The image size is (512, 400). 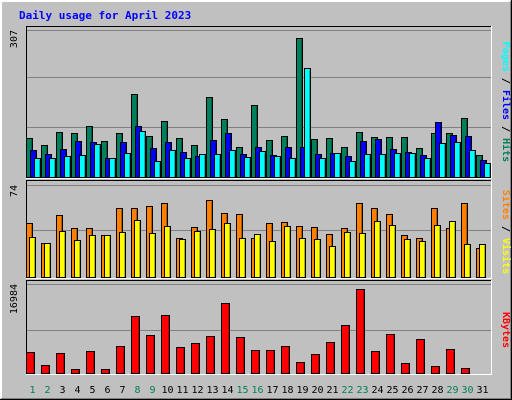 I want to click on x-tick-label-day-10: 10, so click(x=167, y=390).